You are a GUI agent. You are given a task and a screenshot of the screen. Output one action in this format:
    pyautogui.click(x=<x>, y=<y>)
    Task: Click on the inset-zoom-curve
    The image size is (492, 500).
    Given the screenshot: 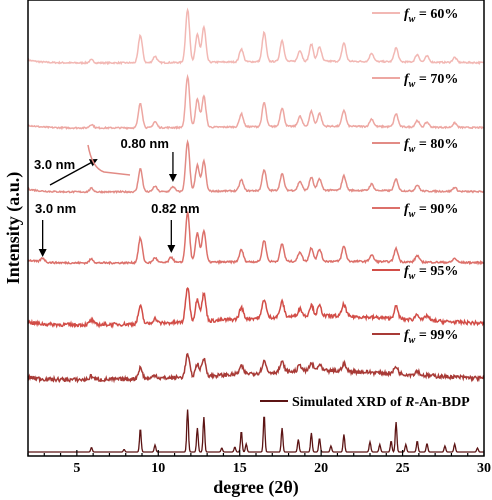 What is the action you would take?
    pyautogui.click(x=109, y=160)
    